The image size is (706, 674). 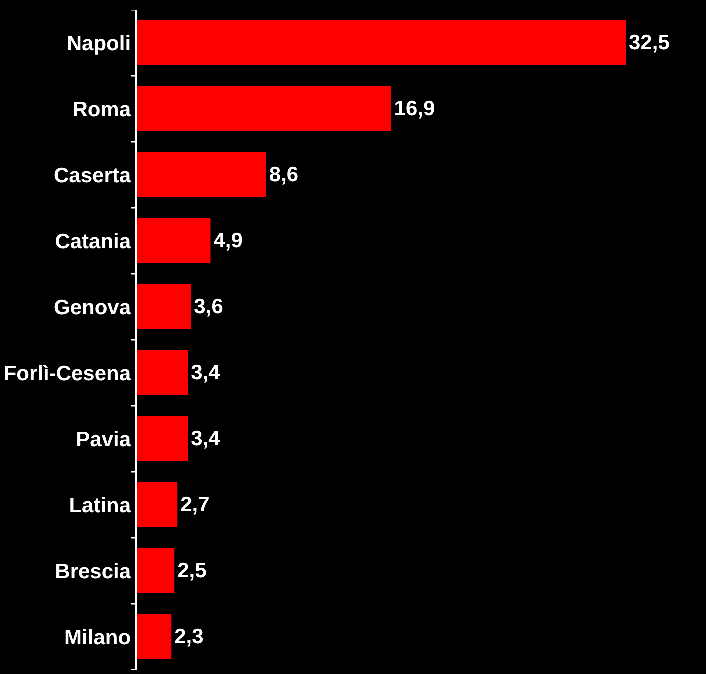 What do you see at coordinates (209, 307) in the screenshot?
I see `data-label: 3,6` at bounding box center [209, 307].